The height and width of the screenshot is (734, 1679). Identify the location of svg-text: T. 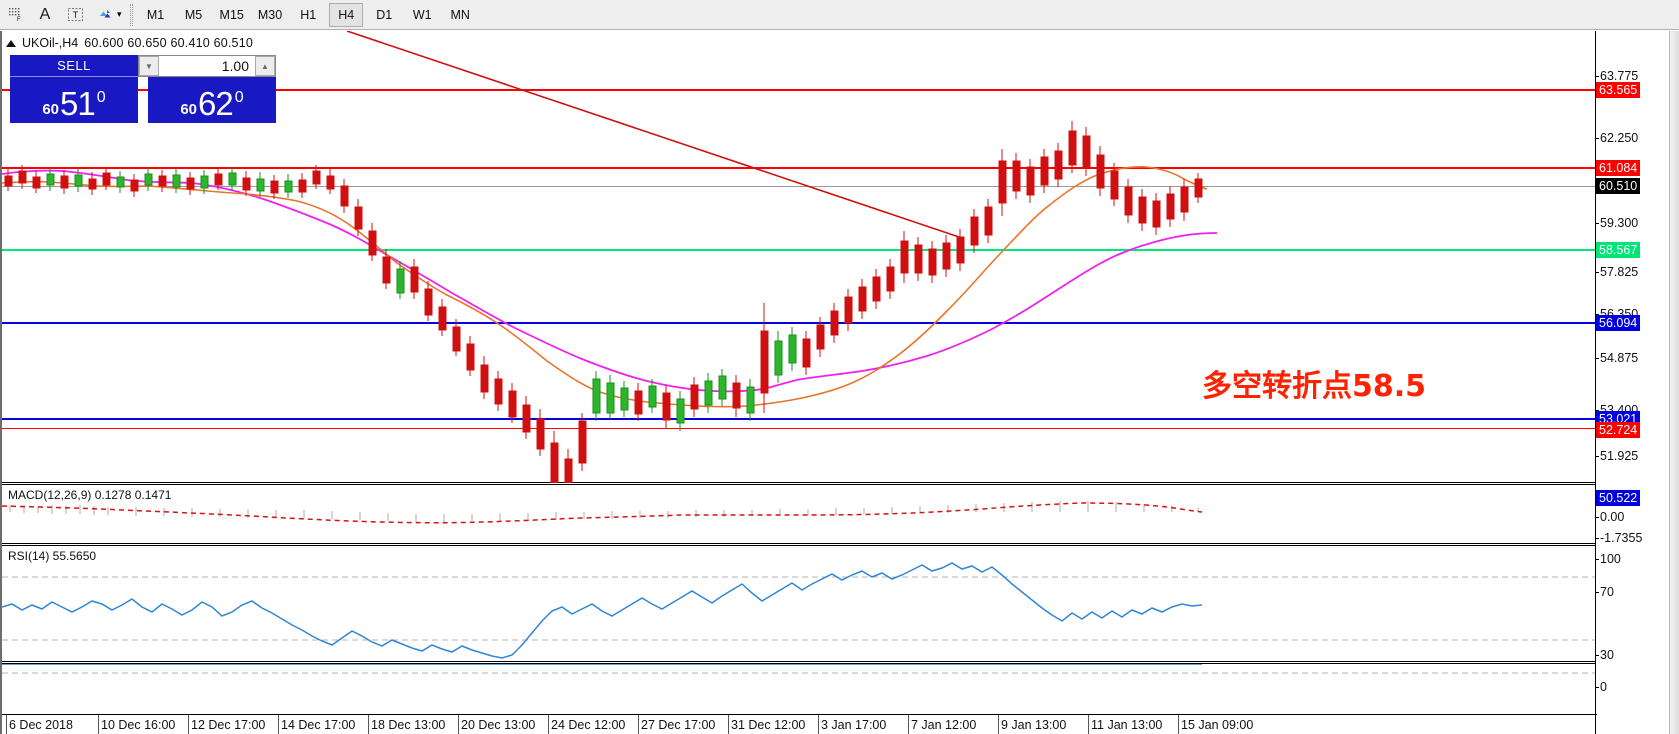
(75, 15).